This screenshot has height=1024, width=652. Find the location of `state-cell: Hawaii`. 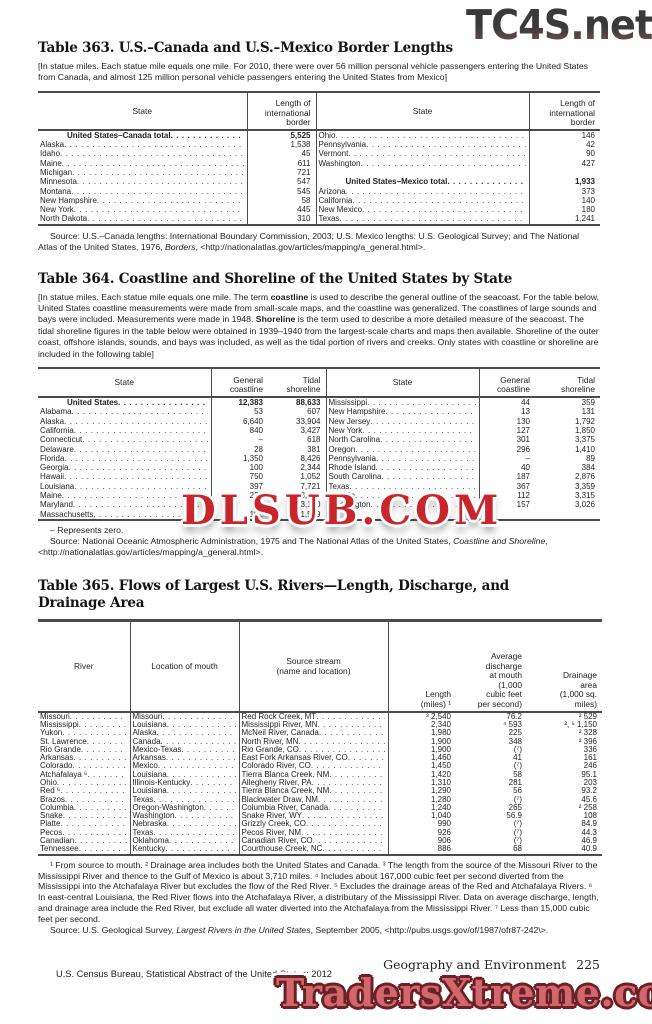

state-cell: Hawaii is located at coordinates (125, 477).